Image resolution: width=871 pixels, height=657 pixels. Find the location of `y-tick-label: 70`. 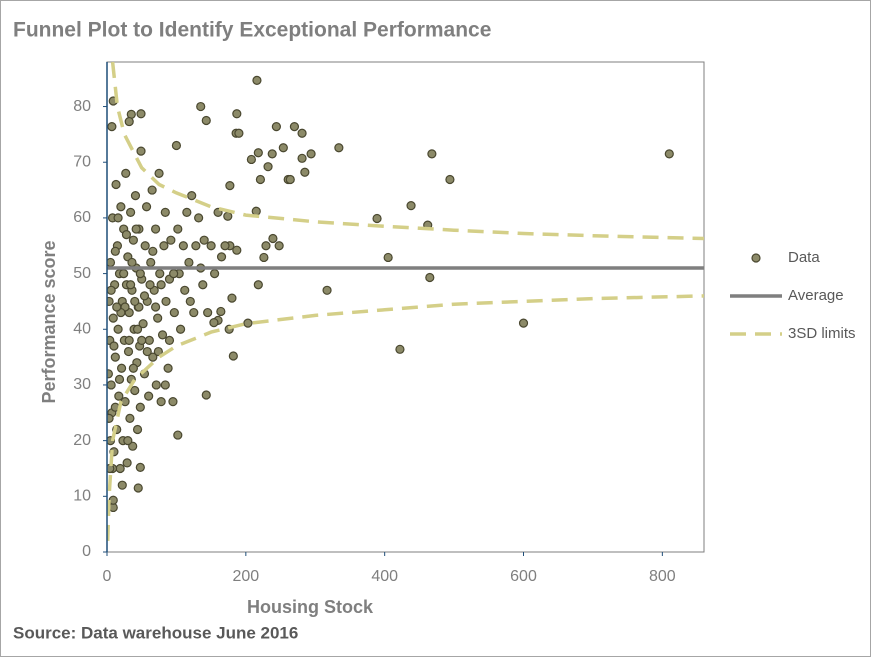

y-tick-label: 70 is located at coordinates (82, 161).